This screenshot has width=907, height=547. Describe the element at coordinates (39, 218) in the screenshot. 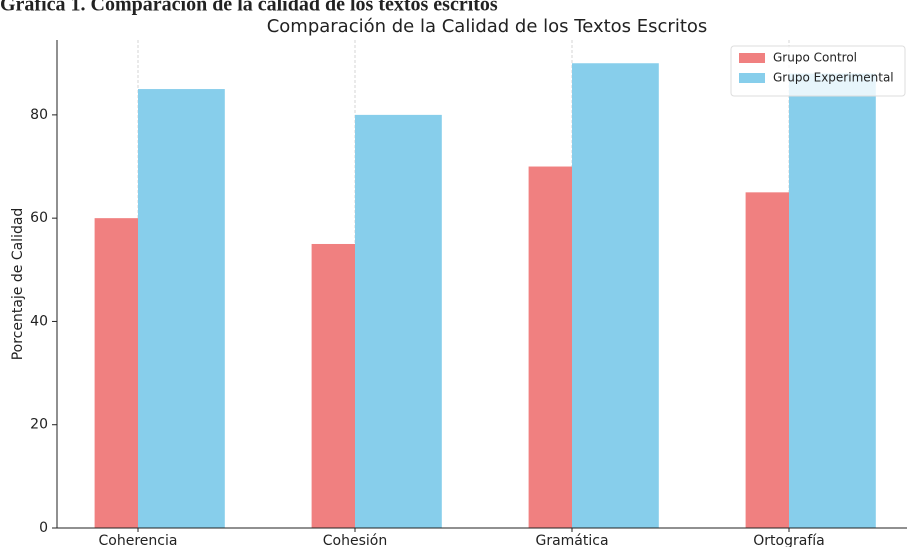

I see `y-tick-label: 60` at that location.